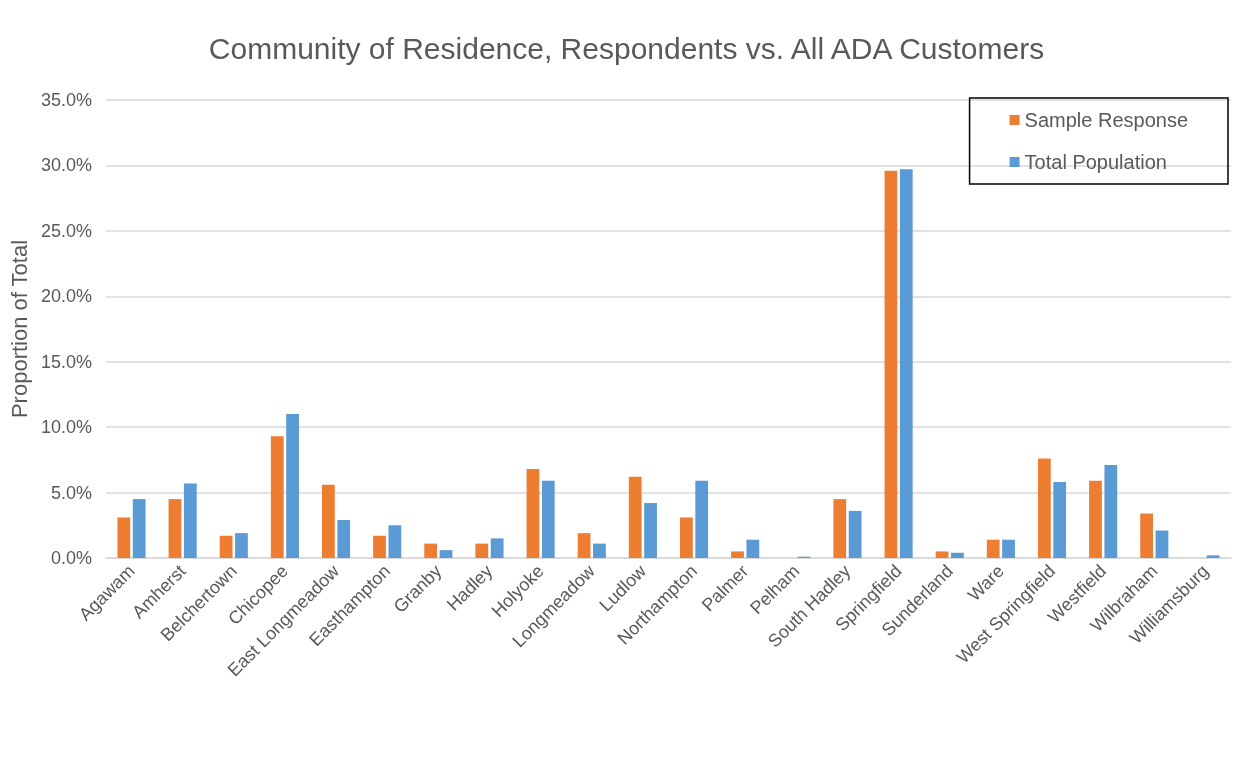  I want to click on y-tick-label: 30.0%, so click(66, 165).